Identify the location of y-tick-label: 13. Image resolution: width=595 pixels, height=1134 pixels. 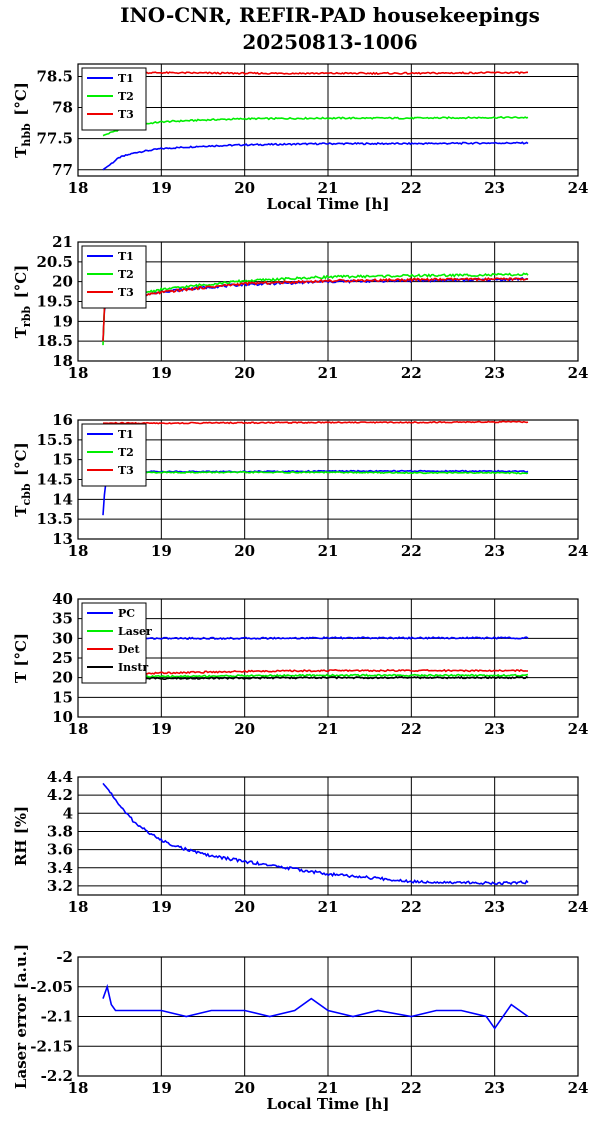
(62, 539).